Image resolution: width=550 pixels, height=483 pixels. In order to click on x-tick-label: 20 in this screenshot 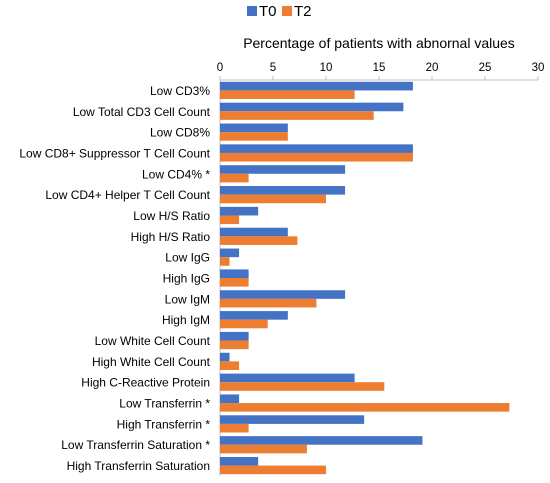, I will do `click(432, 68)`.